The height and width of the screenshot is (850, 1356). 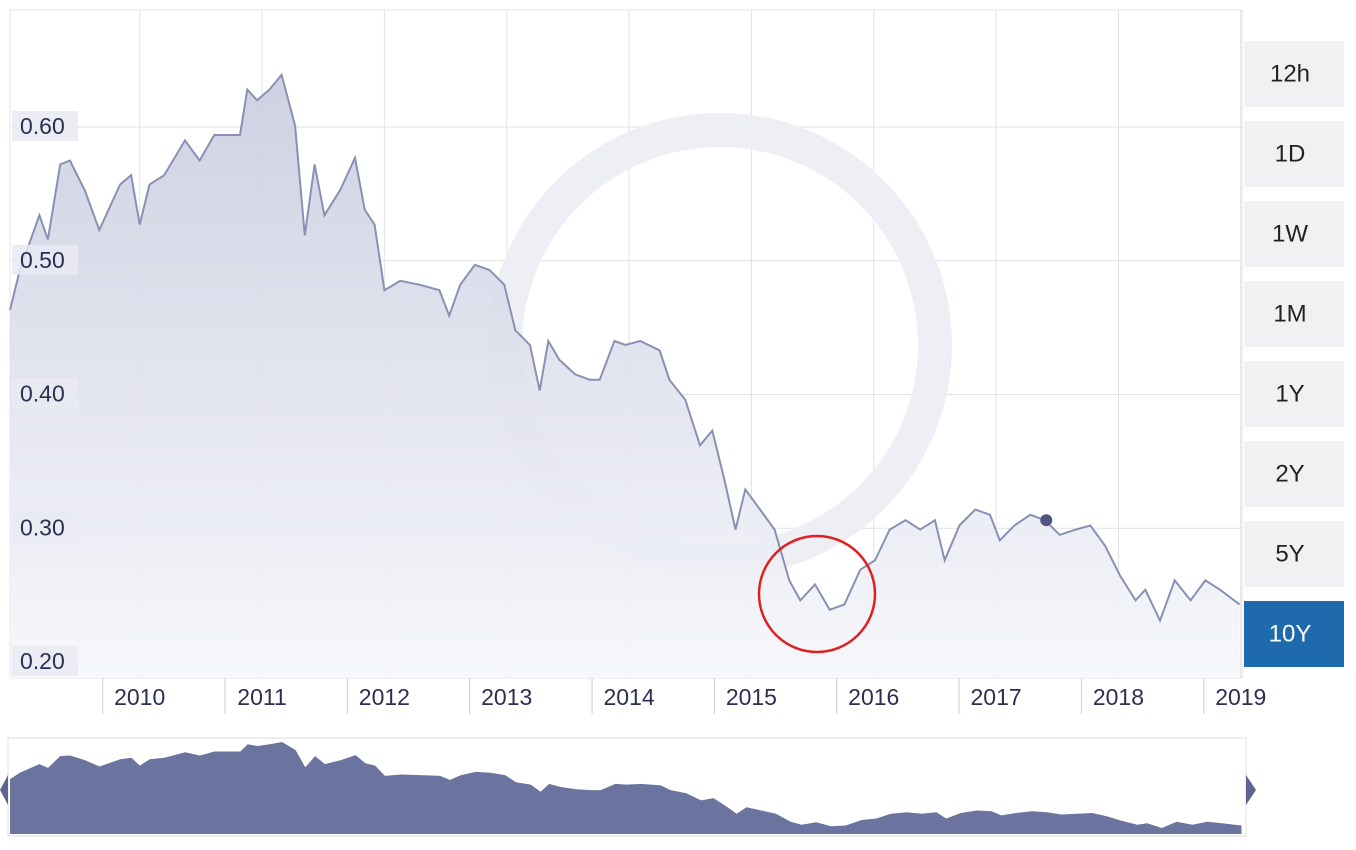 What do you see at coordinates (996, 697) in the screenshot?
I see `x-tick-label: 2017` at bounding box center [996, 697].